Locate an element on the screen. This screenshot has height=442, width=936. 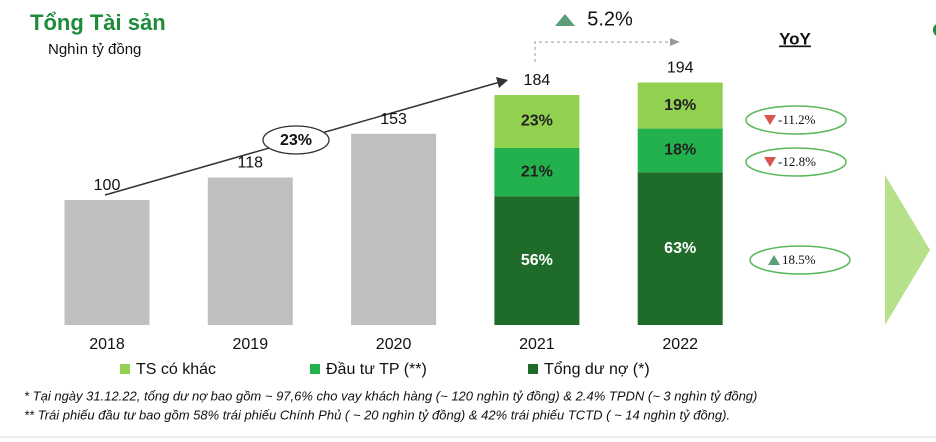
segment-label: 19% is located at coordinates (680, 105).